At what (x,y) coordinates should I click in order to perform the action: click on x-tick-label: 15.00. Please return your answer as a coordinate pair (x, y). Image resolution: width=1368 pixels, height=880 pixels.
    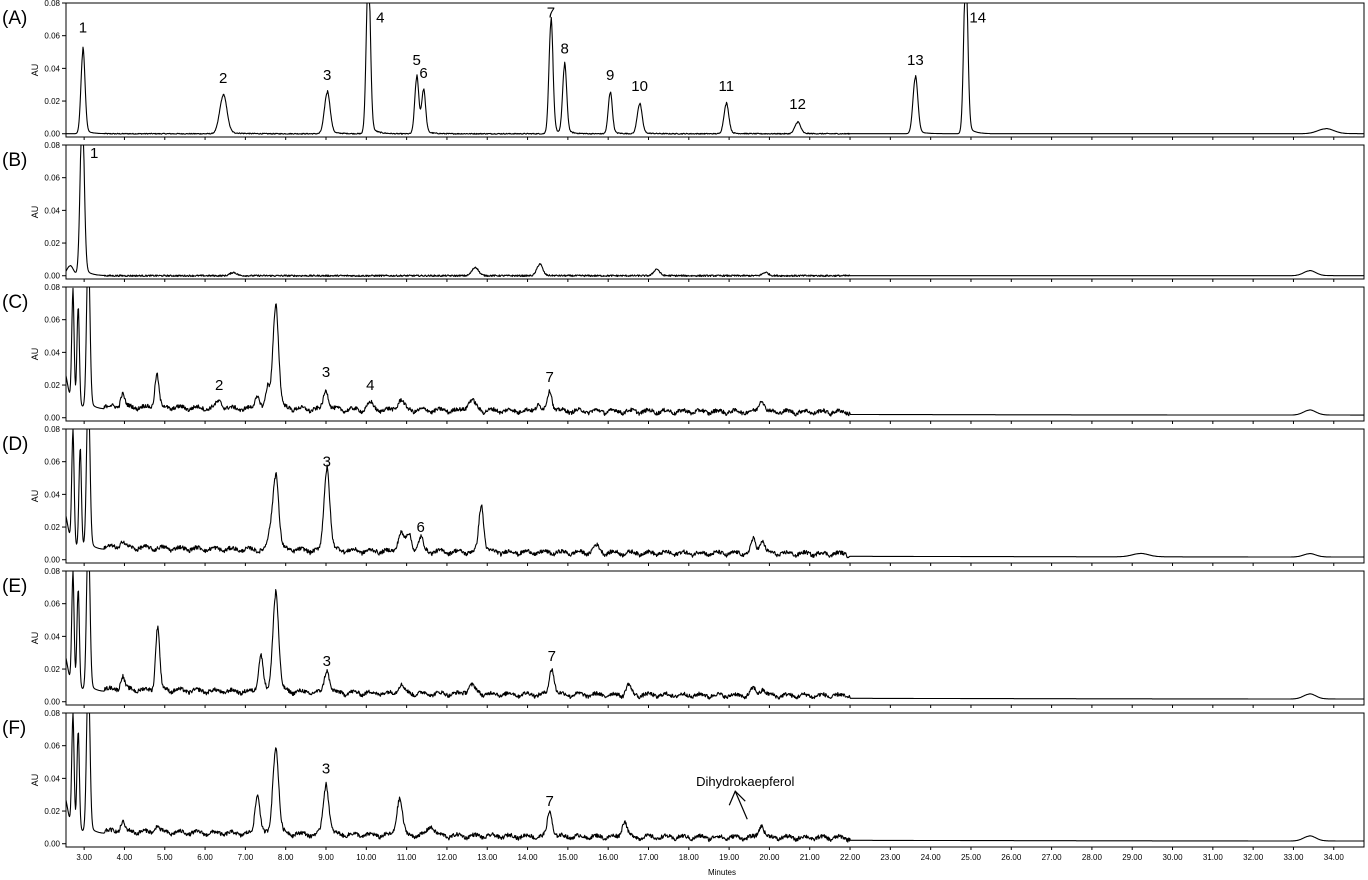
    Looking at the image, I should click on (568, 857).